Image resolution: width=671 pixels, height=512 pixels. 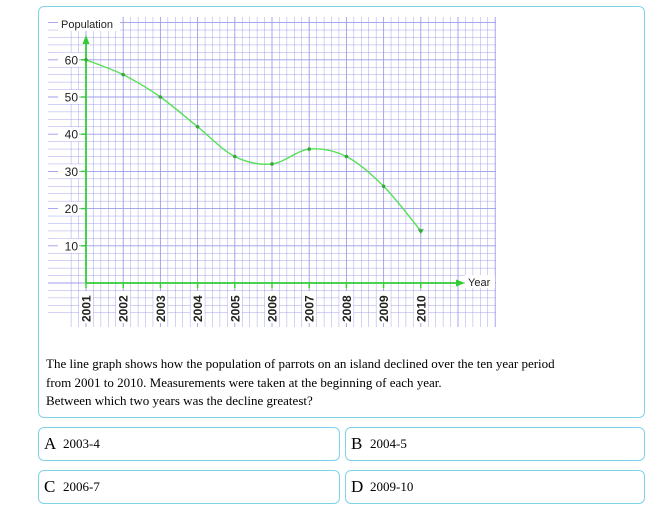 What do you see at coordinates (72, 172) in the screenshot?
I see `y-tick-label: 30` at bounding box center [72, 172].